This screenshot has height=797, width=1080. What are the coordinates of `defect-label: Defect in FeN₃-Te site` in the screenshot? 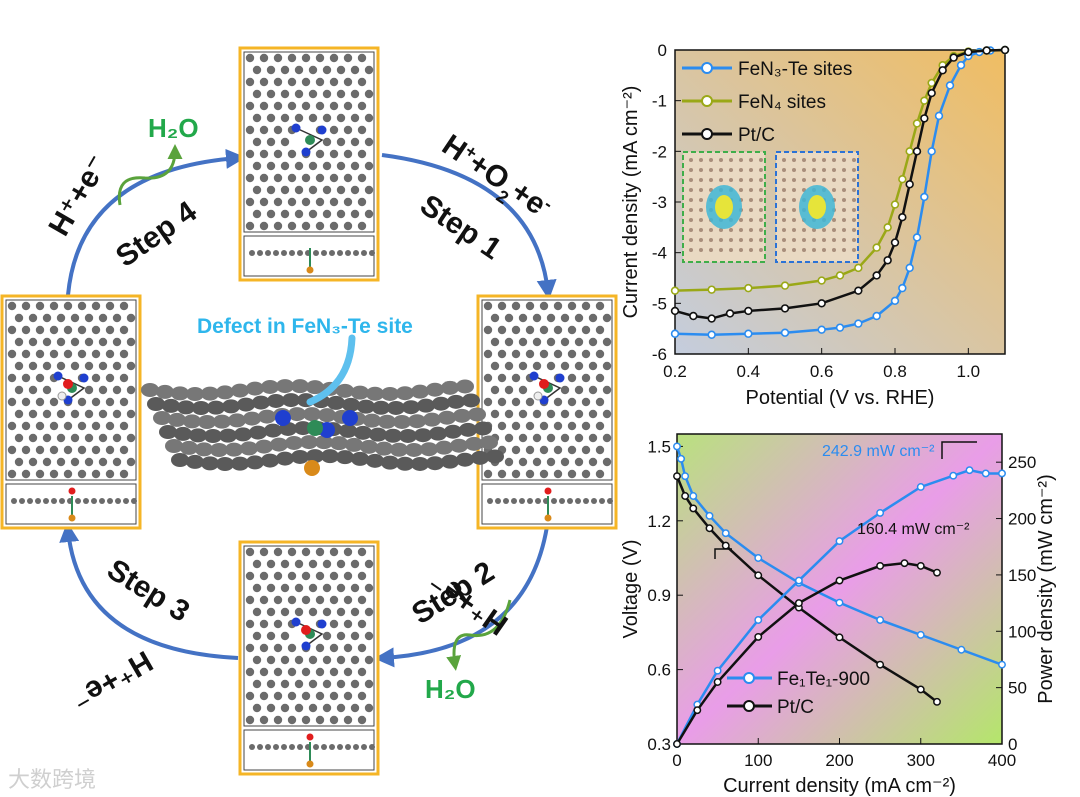 It's located at (305, 326).